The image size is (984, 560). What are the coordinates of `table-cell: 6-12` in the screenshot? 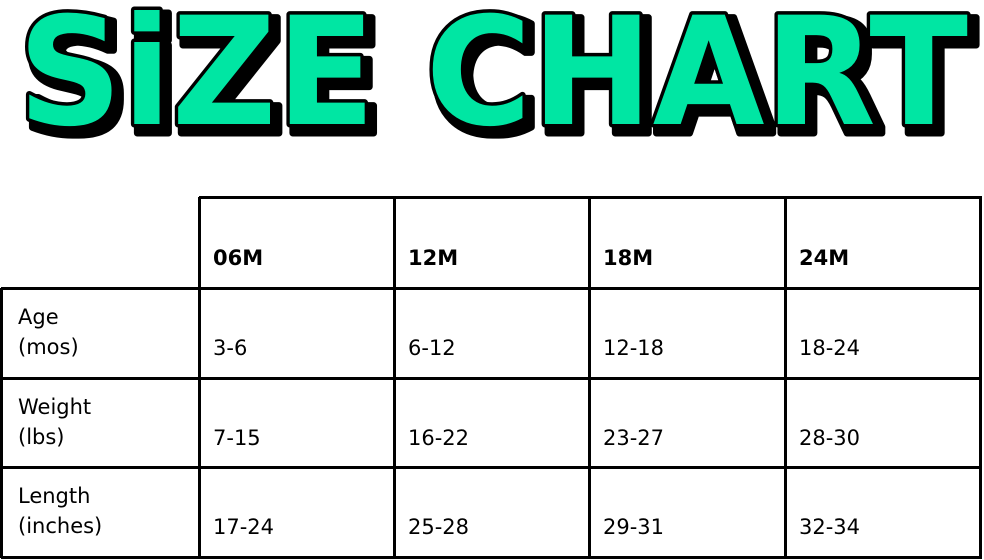 It's located at (432, 348).